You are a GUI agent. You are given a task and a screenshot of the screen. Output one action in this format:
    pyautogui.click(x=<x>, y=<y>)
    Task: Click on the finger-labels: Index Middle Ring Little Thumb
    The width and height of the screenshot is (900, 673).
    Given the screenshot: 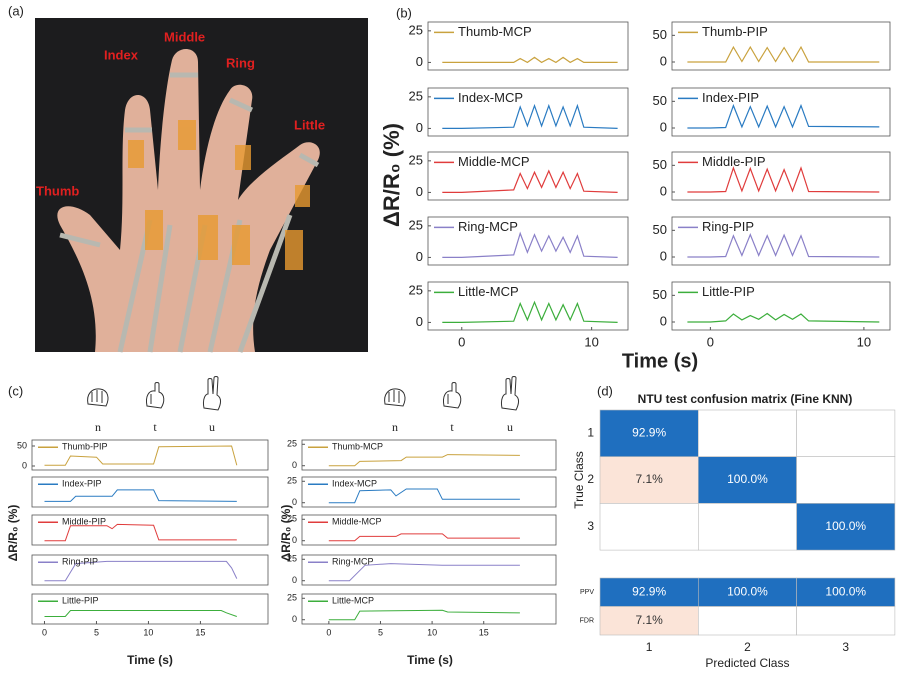 What is the action you would take?
    pyautogui.click(x=180, y=113)
    